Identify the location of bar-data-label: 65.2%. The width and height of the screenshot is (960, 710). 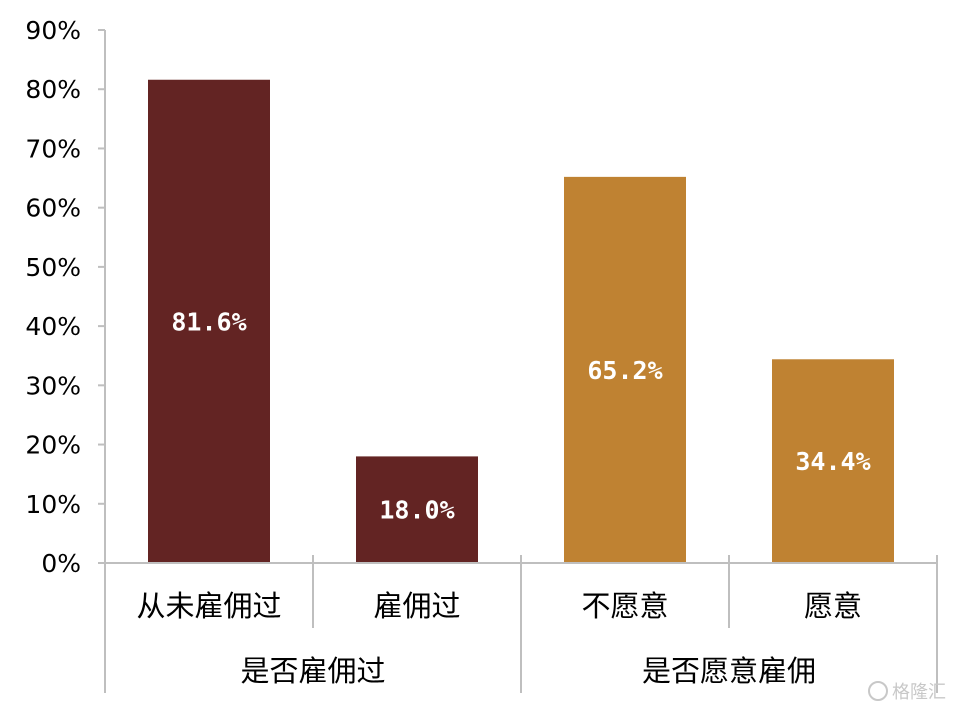
(624, 370).